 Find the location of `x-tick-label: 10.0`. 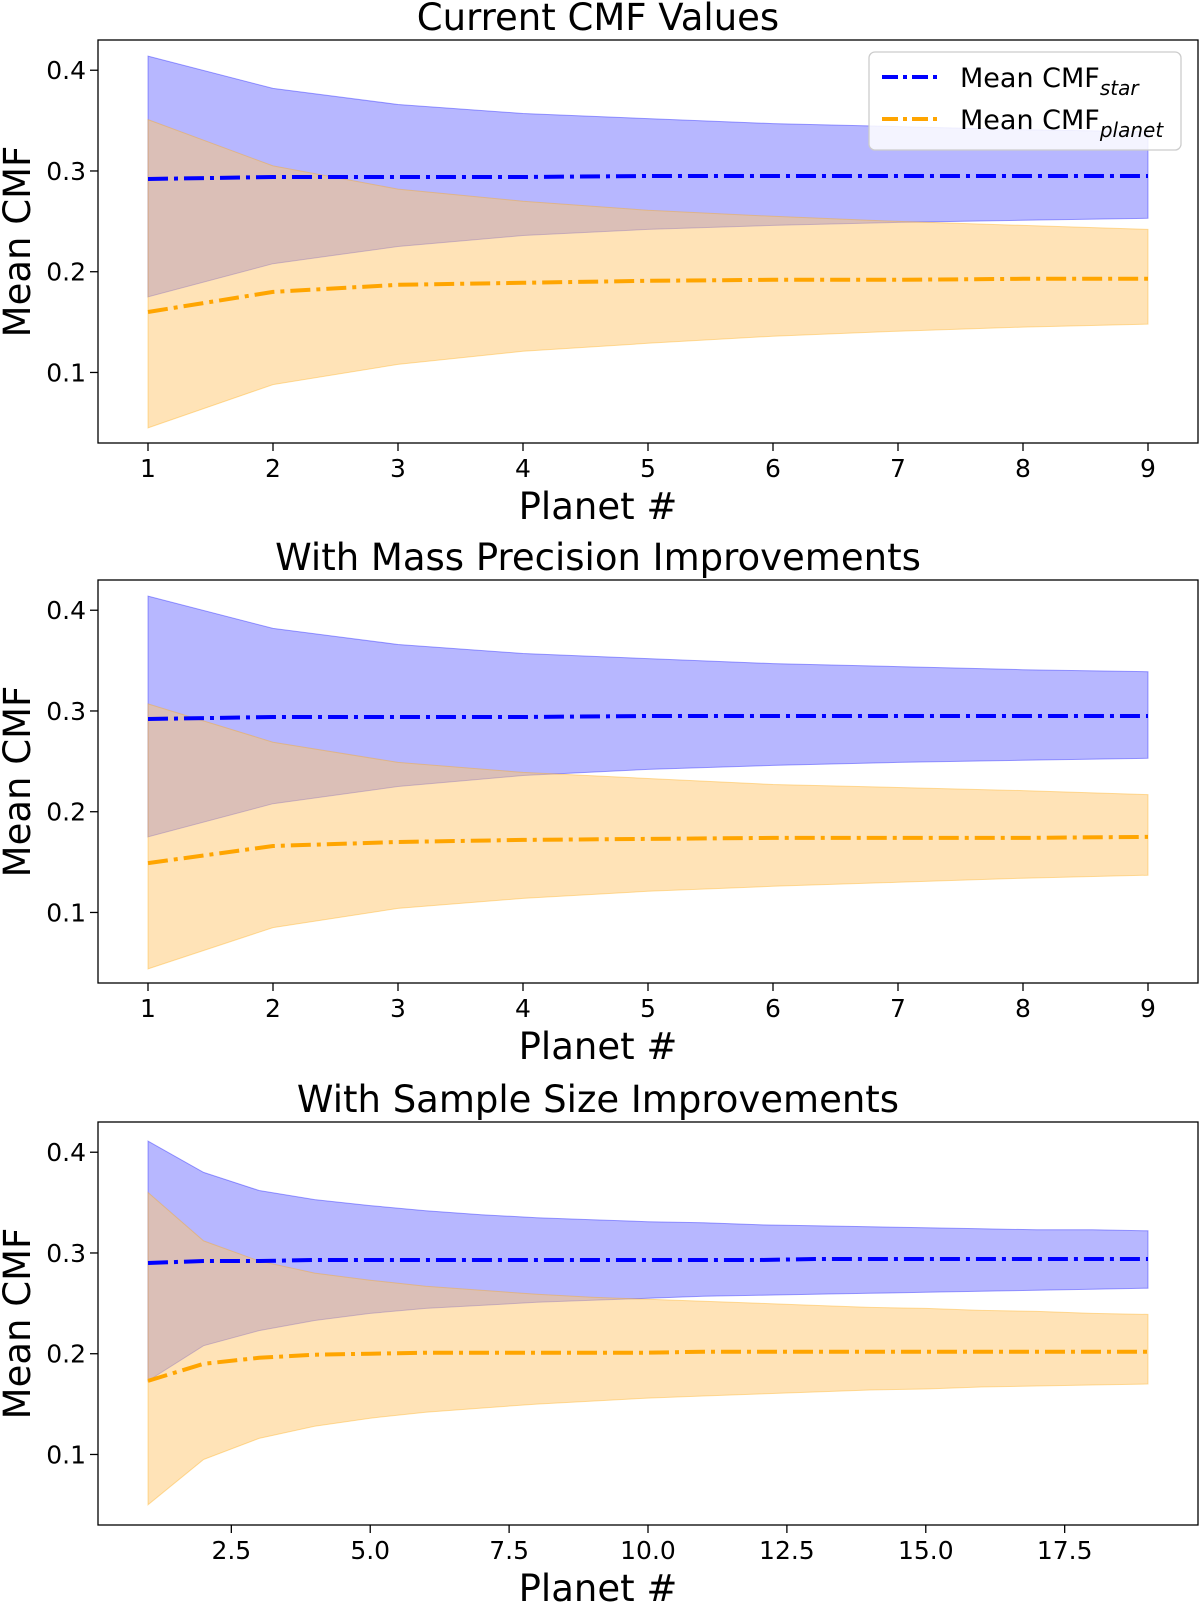

x-tick-label: 10.0 is located at coordinates (648, 1550).